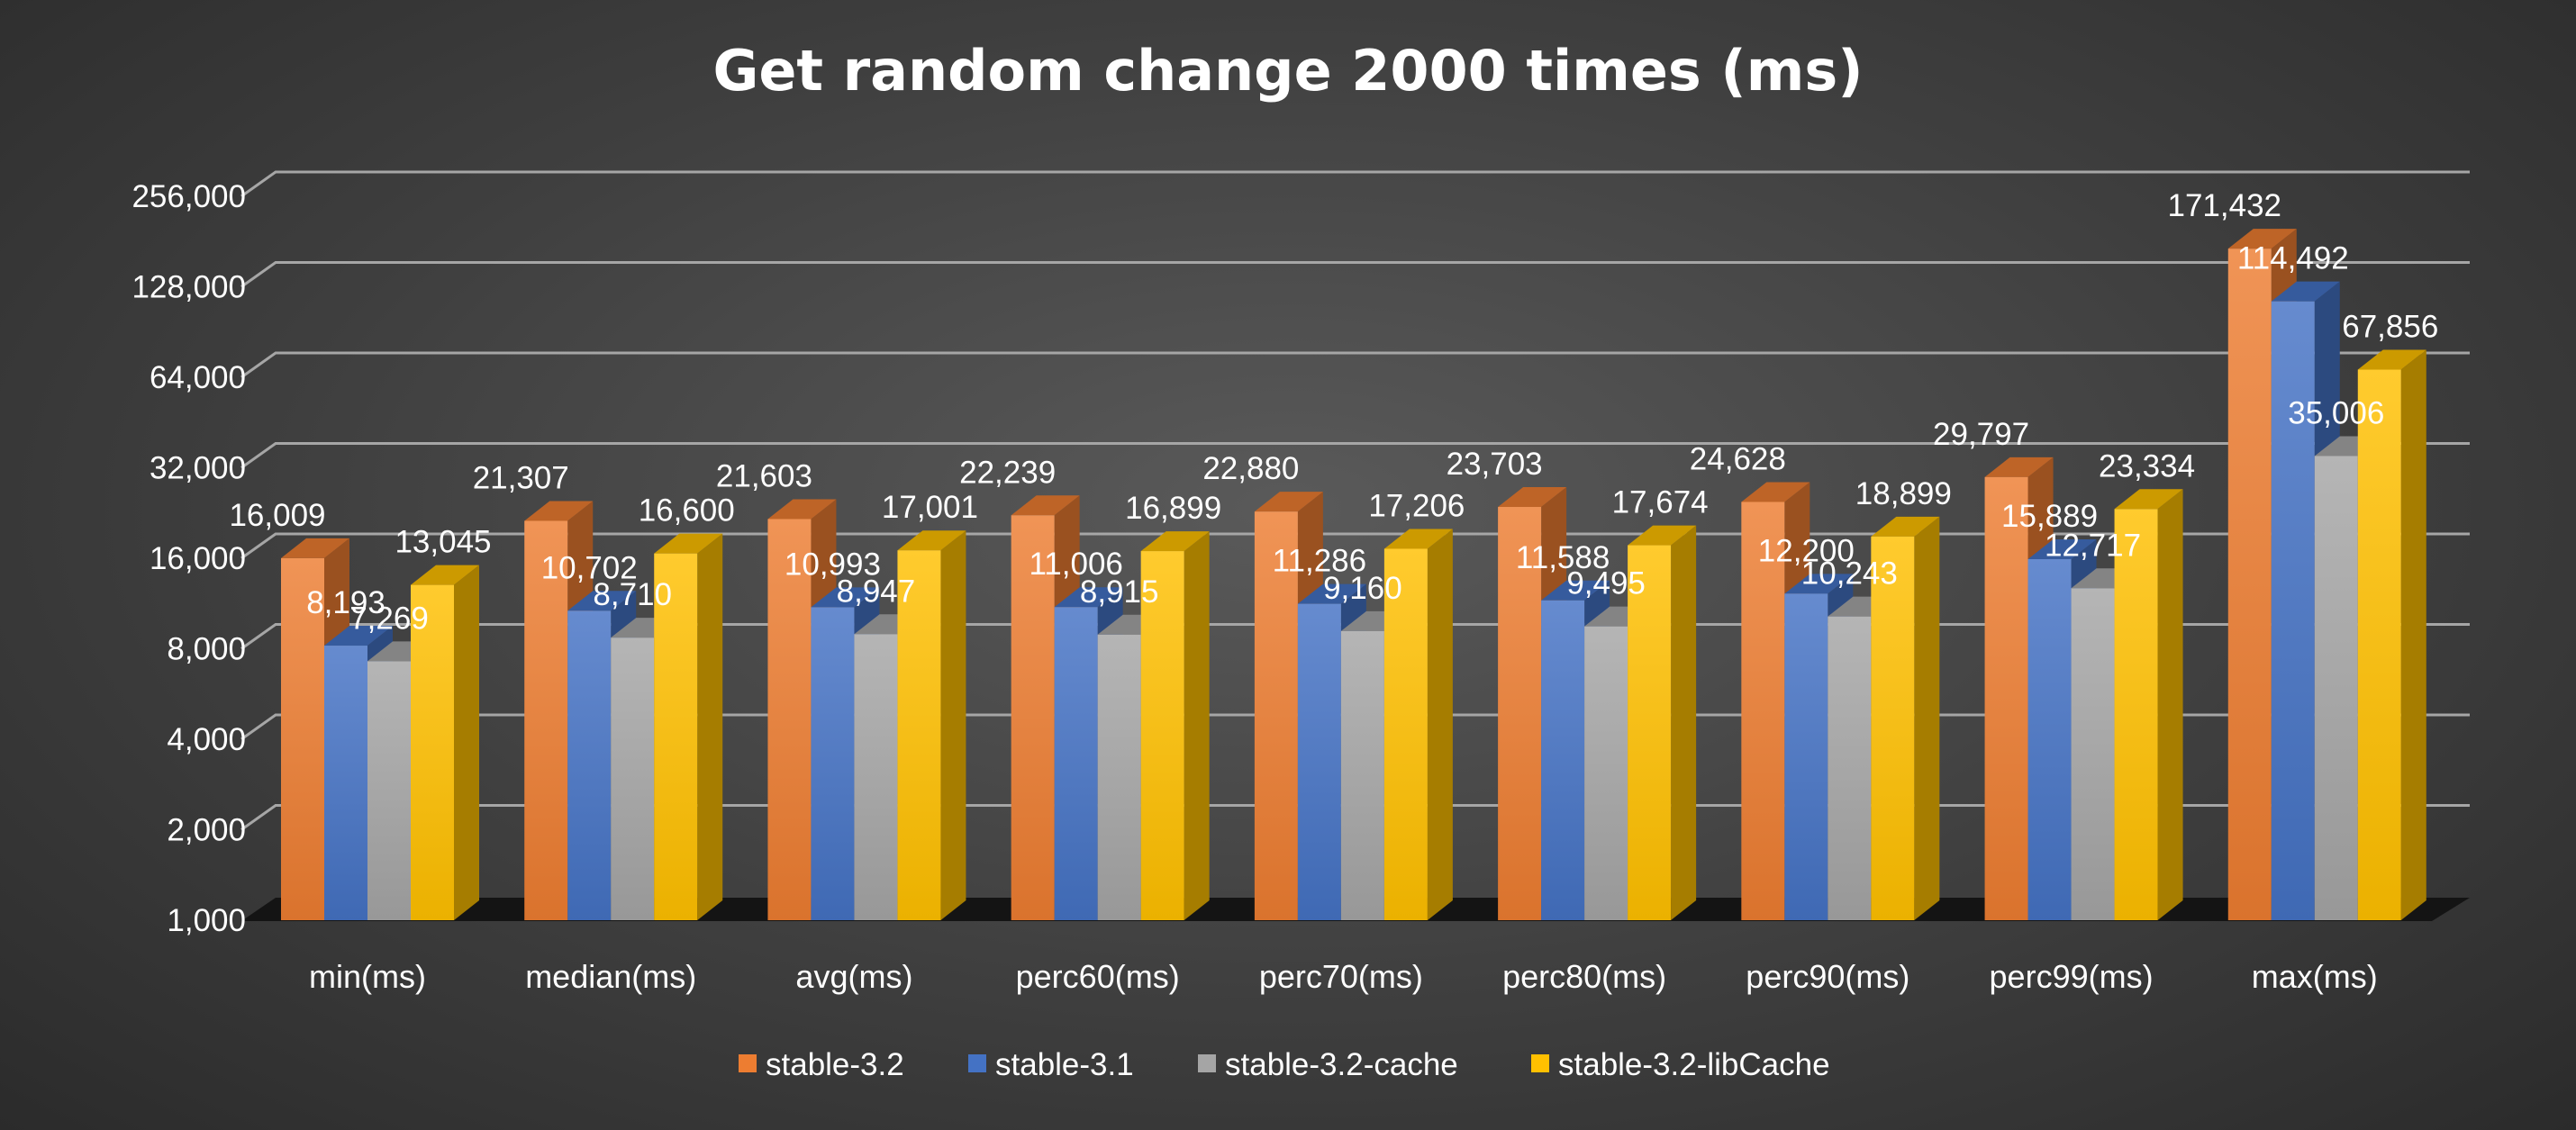 The width and height of the screenshot is (2576, 1130). Describe the element at coordinates (1362, 588) in the screenshot. I see `data-label: 9,160` at that location.